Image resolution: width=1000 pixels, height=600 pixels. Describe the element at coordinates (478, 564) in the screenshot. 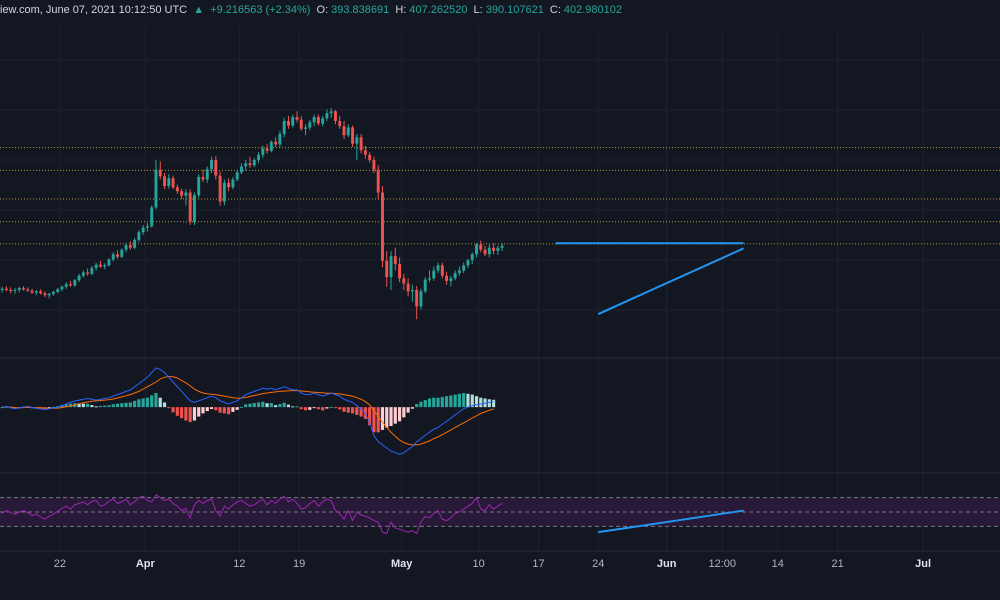

I see `x-tick-label: 10` at that location.